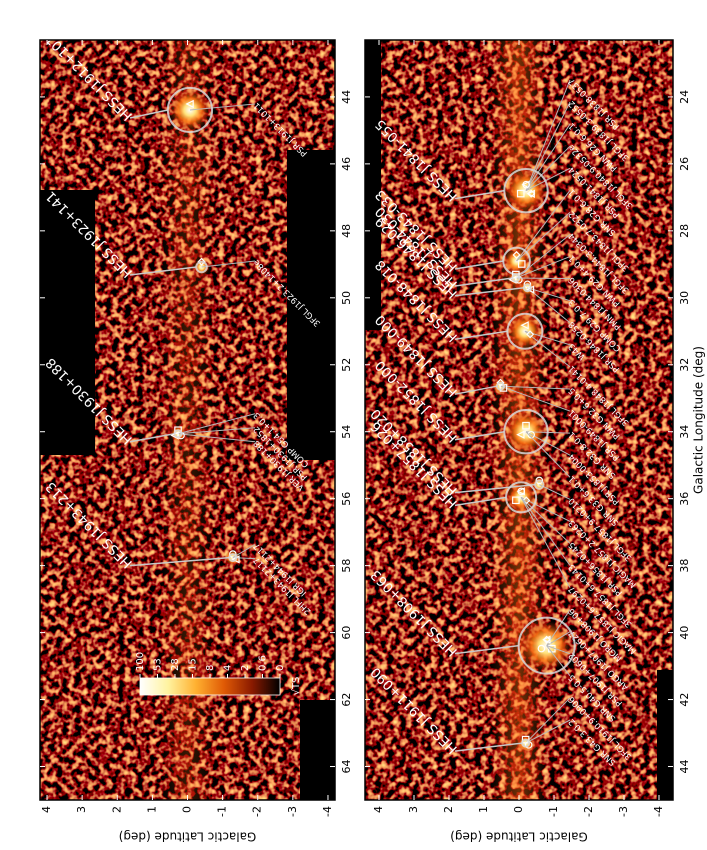 The image size is (707, 850). I want to click on x-tick-label: 30, so click(684, 298).